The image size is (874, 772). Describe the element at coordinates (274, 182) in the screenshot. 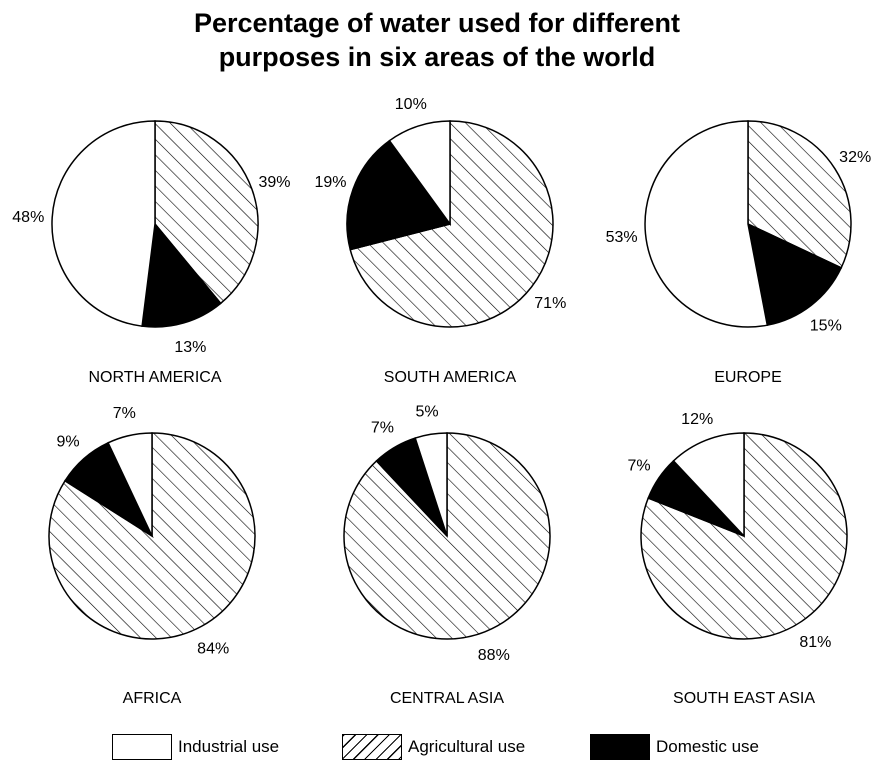

I see `north-america-agricultural-use-label: 39%` at that location.